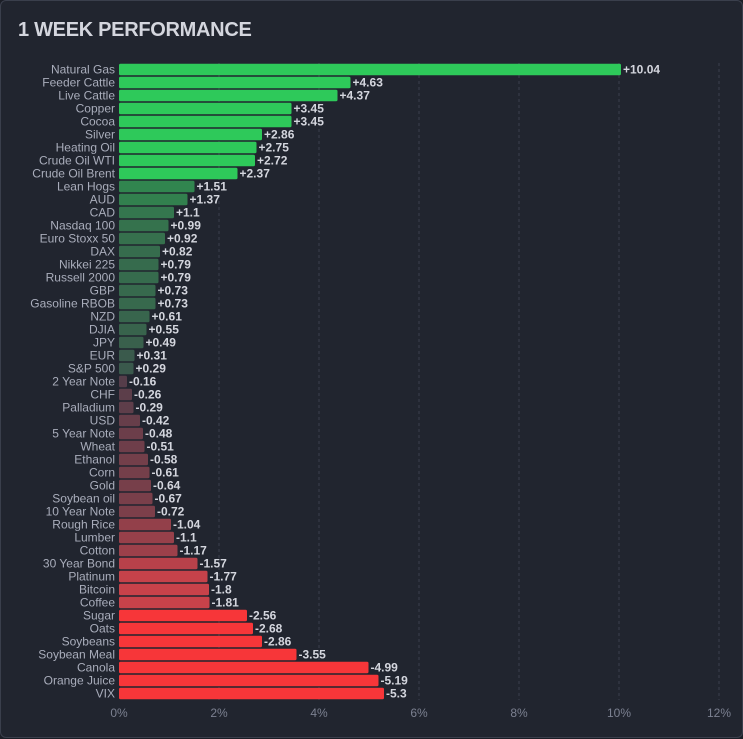 Image resolution: width=743 pixels, height=739 pixels. What do you see at coordinates (182, 239) in the screenshot?
I see `value-label: +0.92` at bounding box center [182, 239].